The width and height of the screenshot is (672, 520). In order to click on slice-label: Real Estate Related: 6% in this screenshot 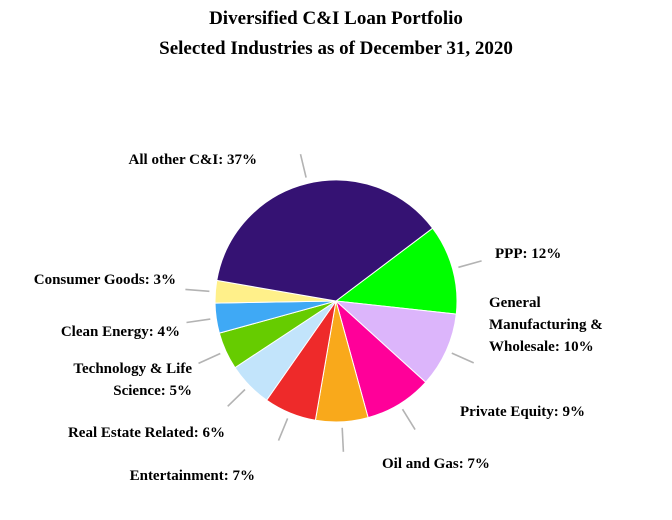, I will do `click(146, 433)`.